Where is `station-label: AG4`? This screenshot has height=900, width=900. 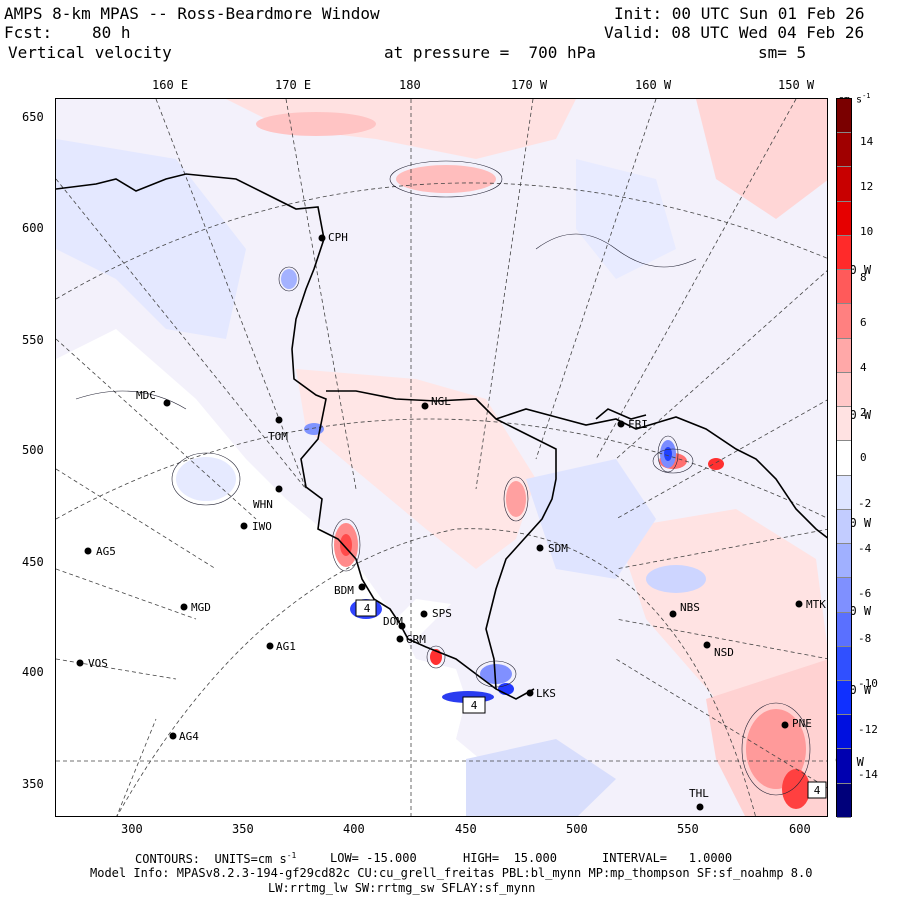
station-label: AG4 is located at coordinates (189, 736).